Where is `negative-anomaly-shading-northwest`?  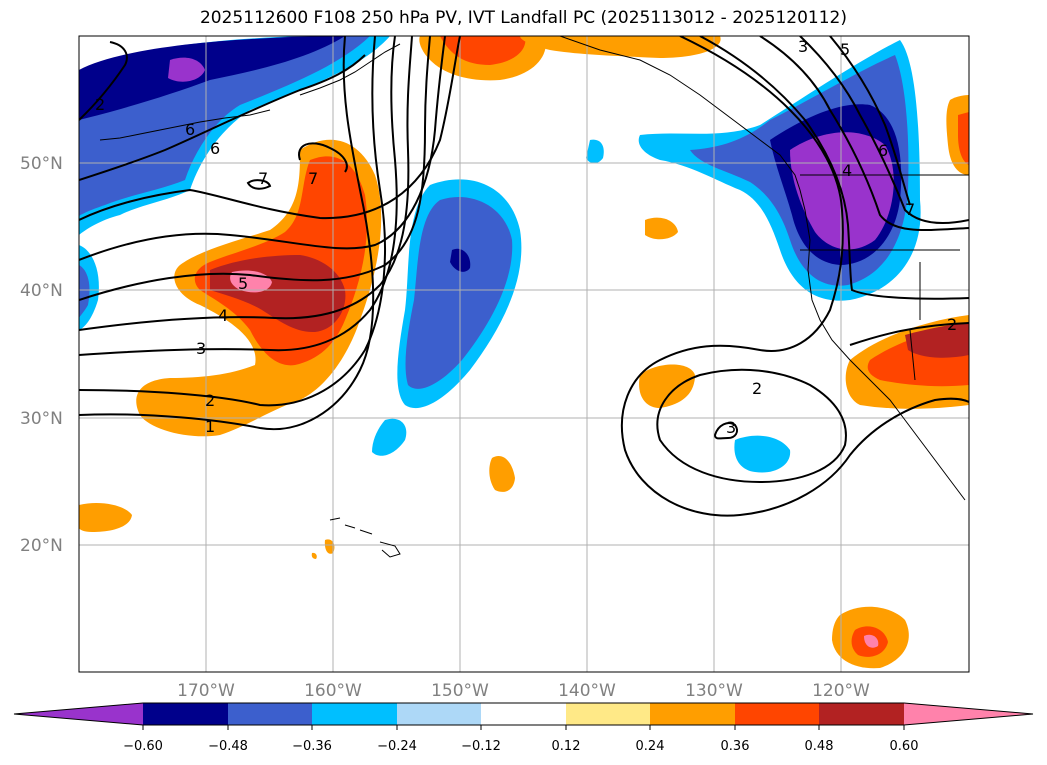 negative-anomaly-shading-northwest is located at coordinates (234, 135).